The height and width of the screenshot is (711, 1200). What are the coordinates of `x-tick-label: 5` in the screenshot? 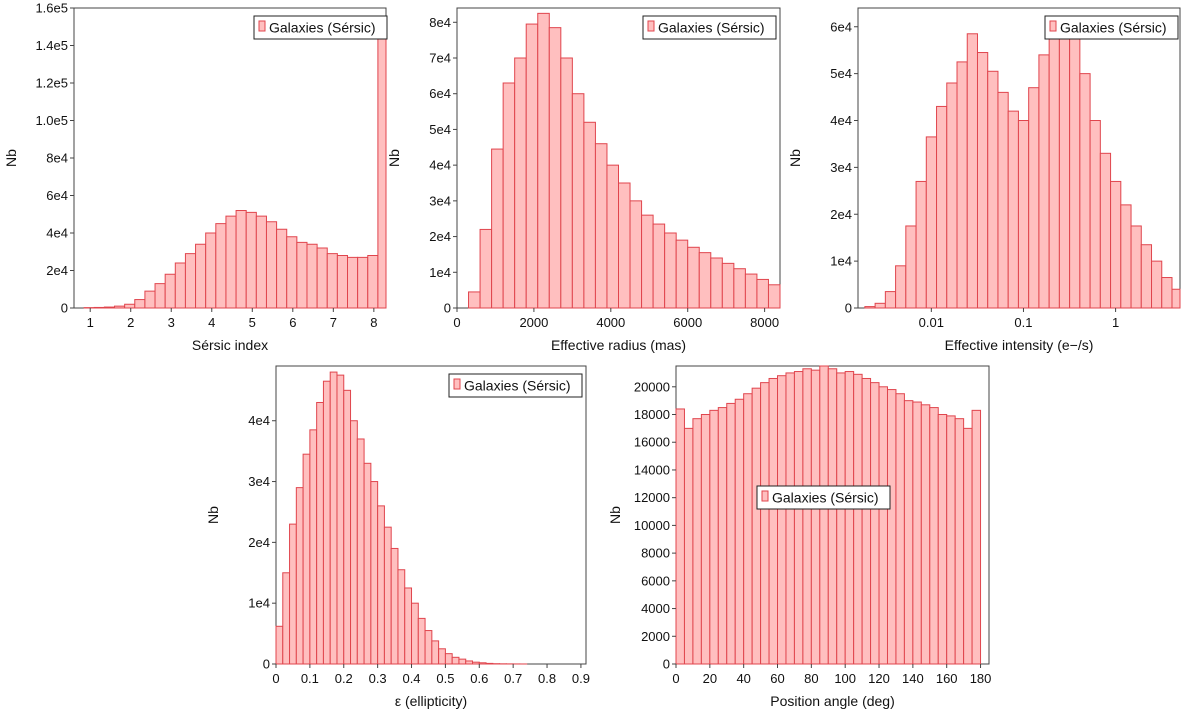 It's located at (252, 322).